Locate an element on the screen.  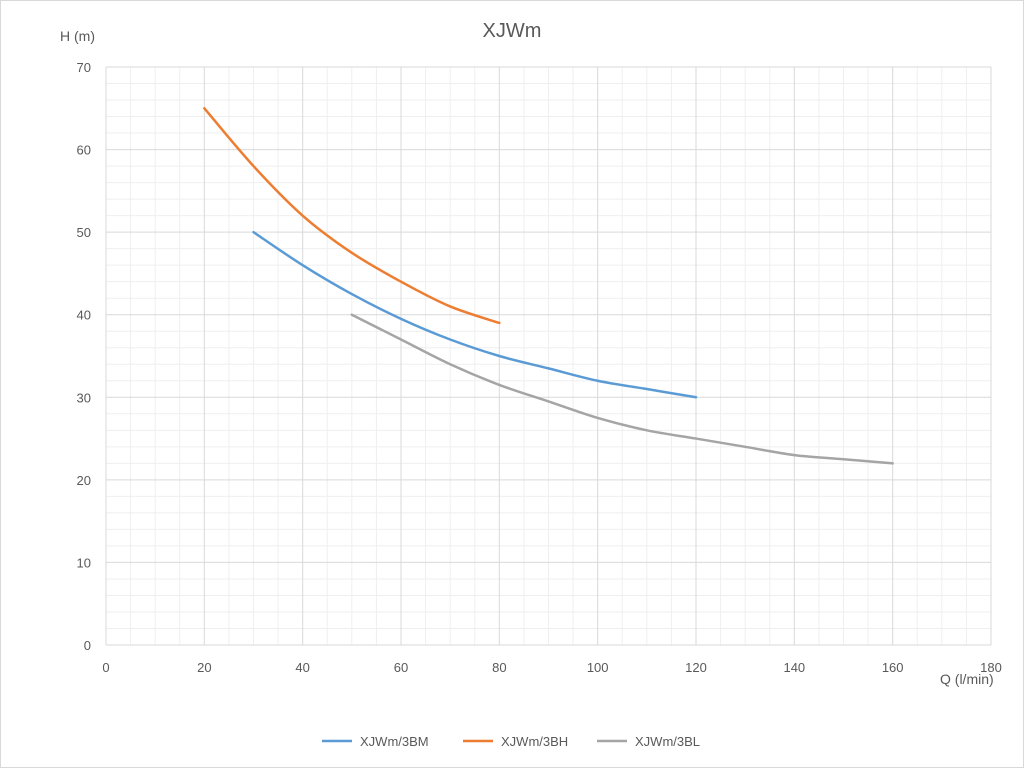
y-tick-label: 50 is located at coordinates (84, 232).